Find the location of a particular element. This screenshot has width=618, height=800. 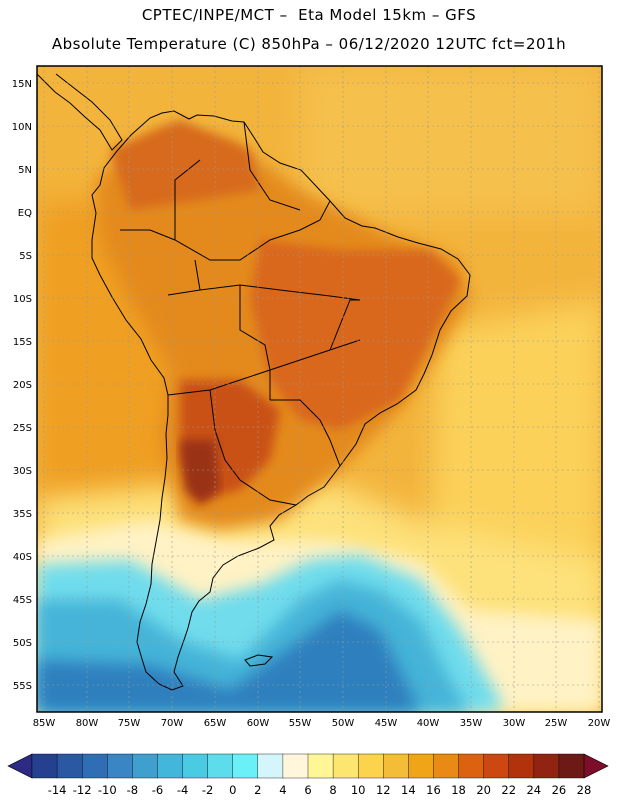

colorbar-label: 14 is located at coordinates (408, 790).